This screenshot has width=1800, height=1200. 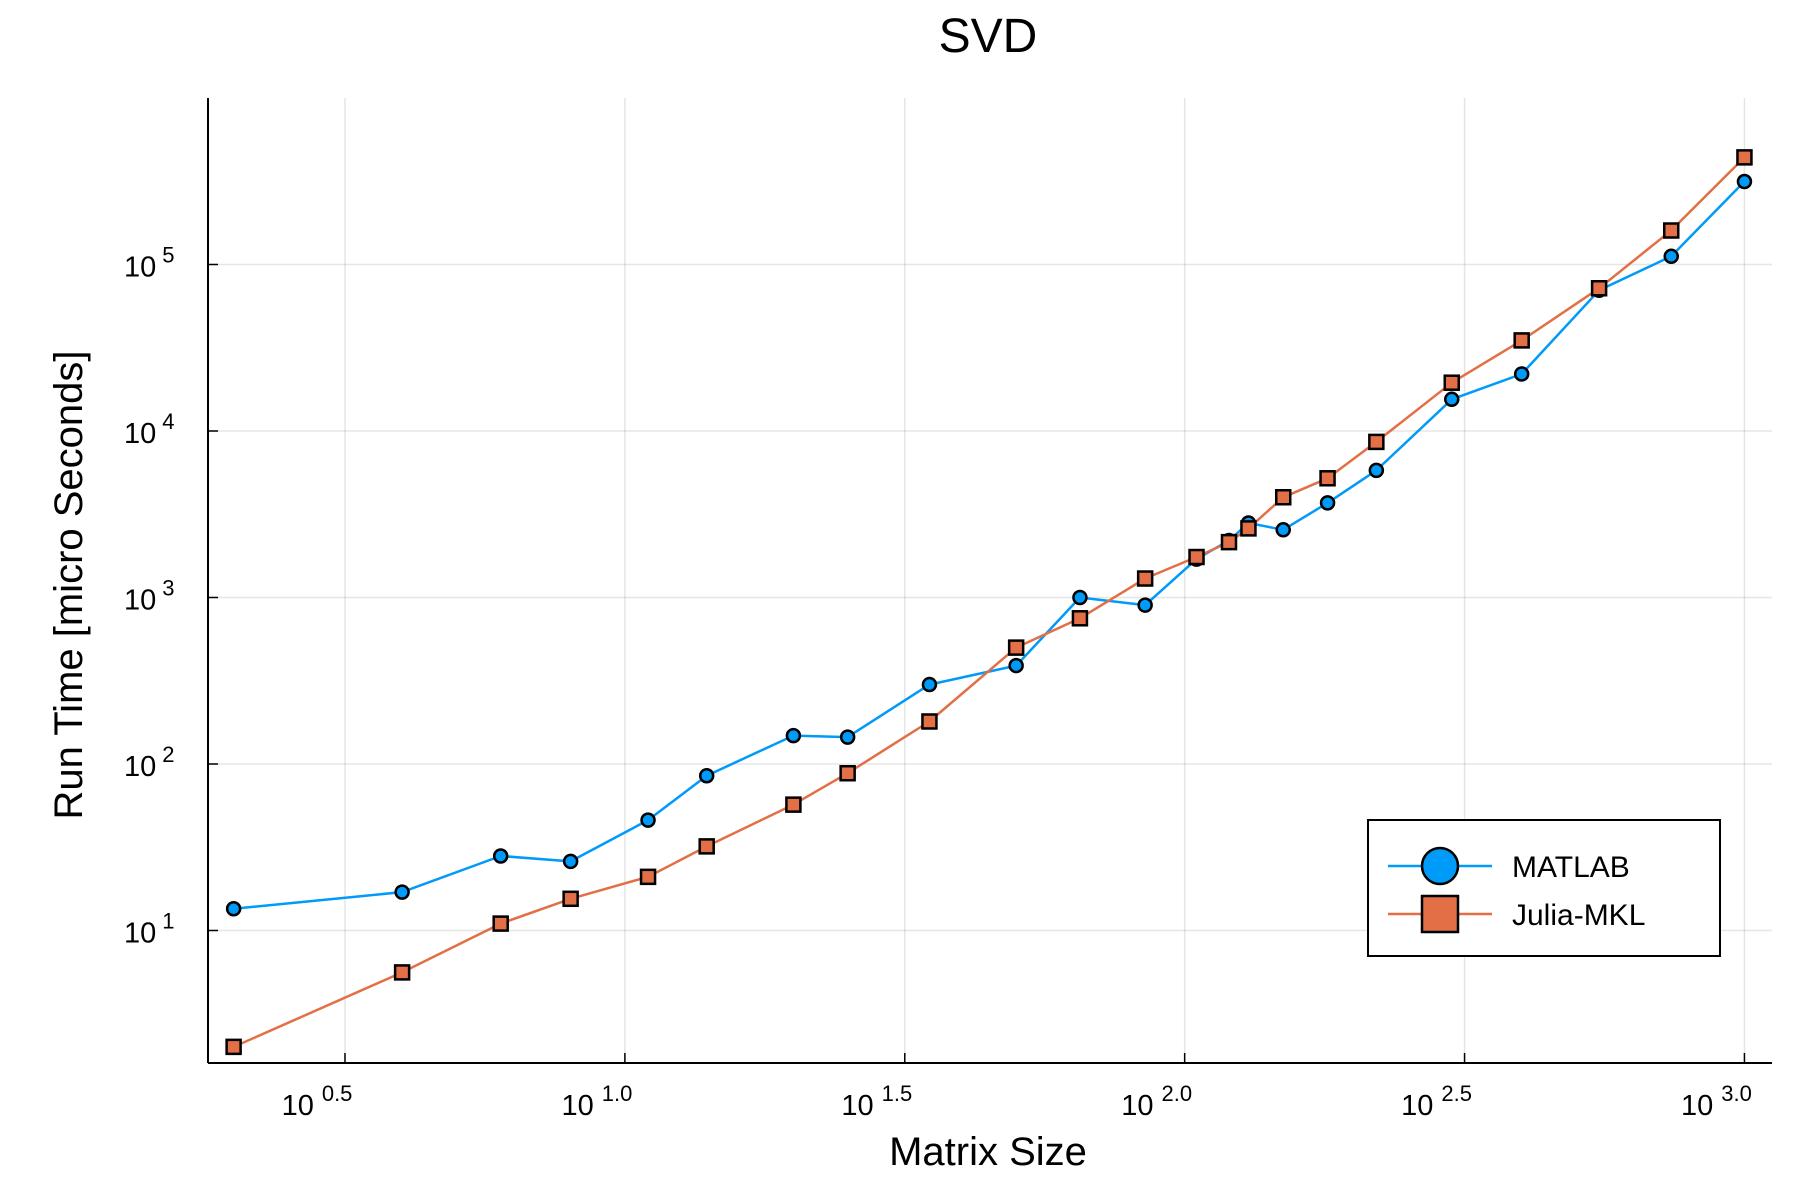 I want to click on x-tick-label: 10 0.5, so click(x=317, y=1101).